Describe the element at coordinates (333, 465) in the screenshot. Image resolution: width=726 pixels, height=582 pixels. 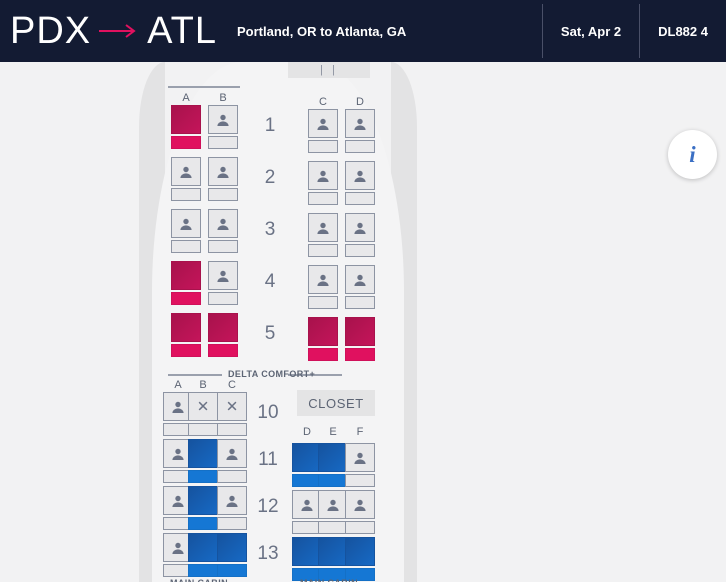
I see `seat-11E` at that location.